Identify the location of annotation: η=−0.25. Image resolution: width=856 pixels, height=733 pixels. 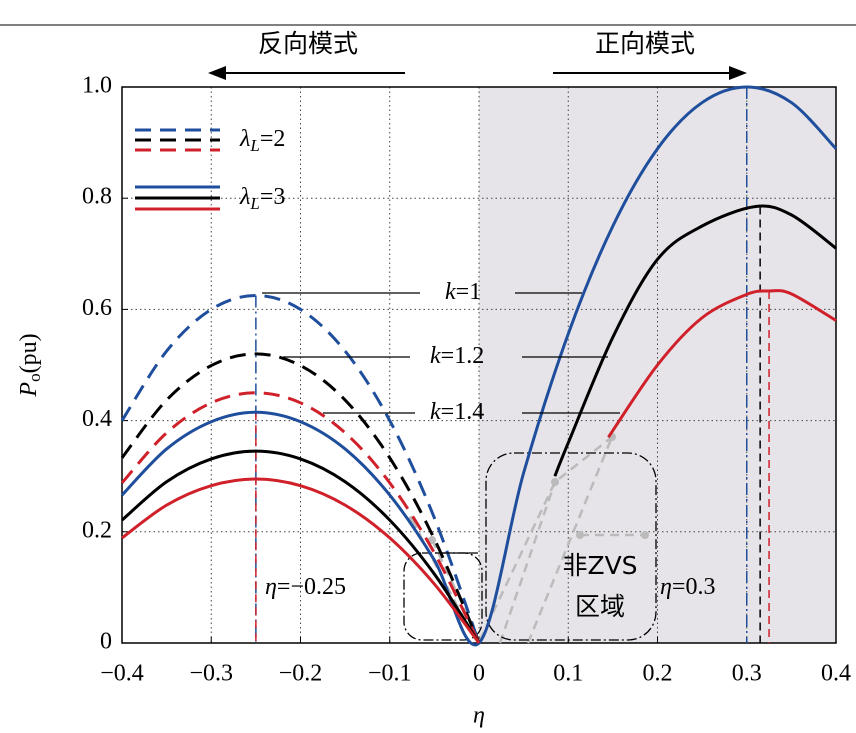
(305, 587).